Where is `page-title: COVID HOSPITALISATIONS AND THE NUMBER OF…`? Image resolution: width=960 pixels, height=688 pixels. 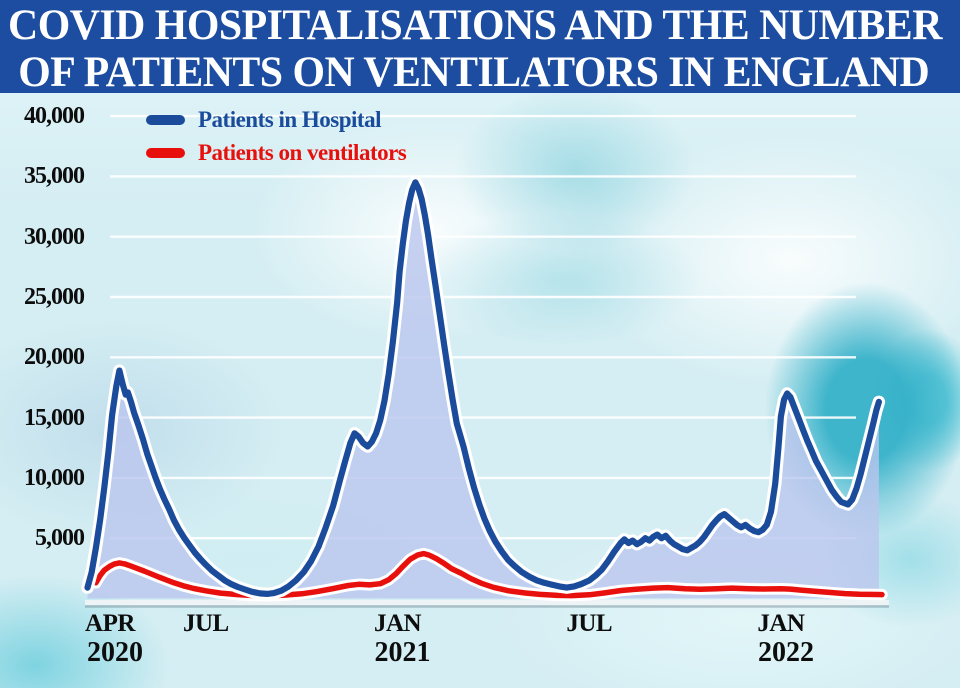 page-title: COVID HOSPITALISATIONS AND THE NUMBER OF… is located at coordinates (475, 47).